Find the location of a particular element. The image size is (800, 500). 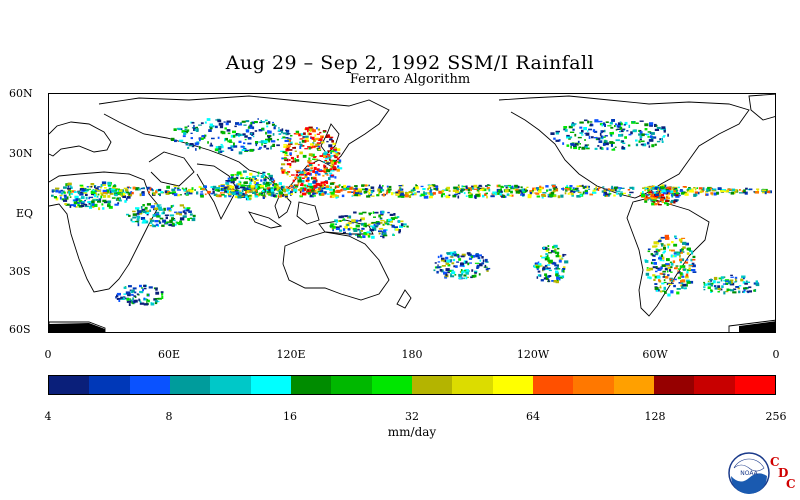

coastline-australia is located at coordinates (336, 266).